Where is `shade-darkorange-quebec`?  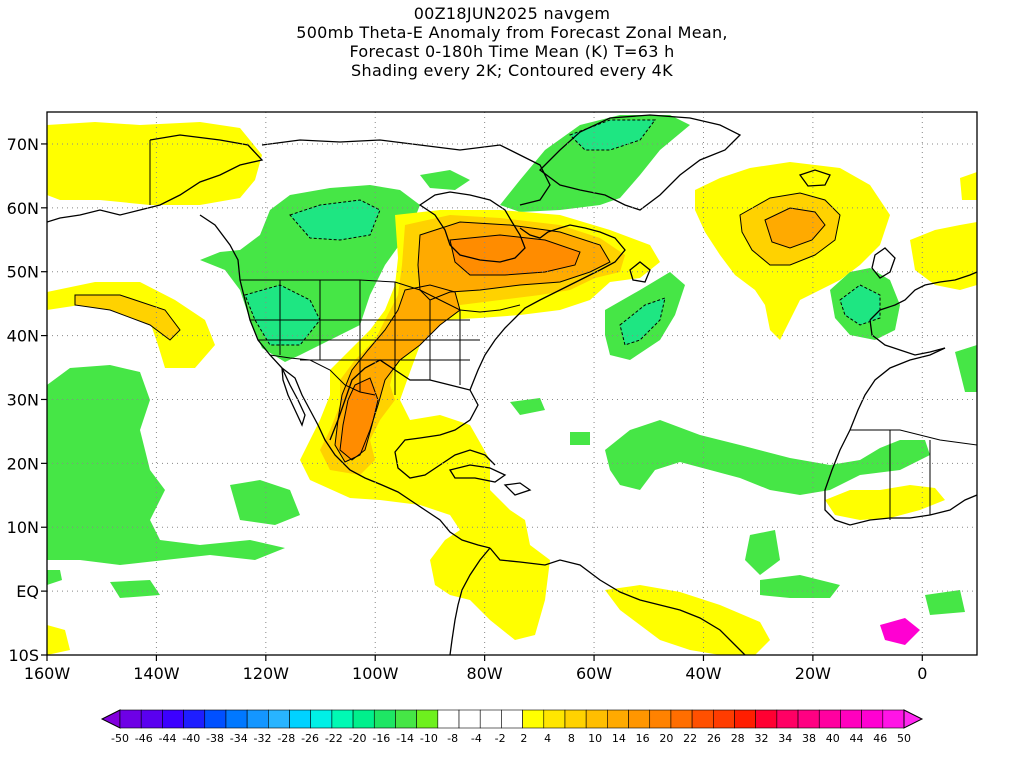 shade-darkorange-quebec is located at coordinates (515, 255).